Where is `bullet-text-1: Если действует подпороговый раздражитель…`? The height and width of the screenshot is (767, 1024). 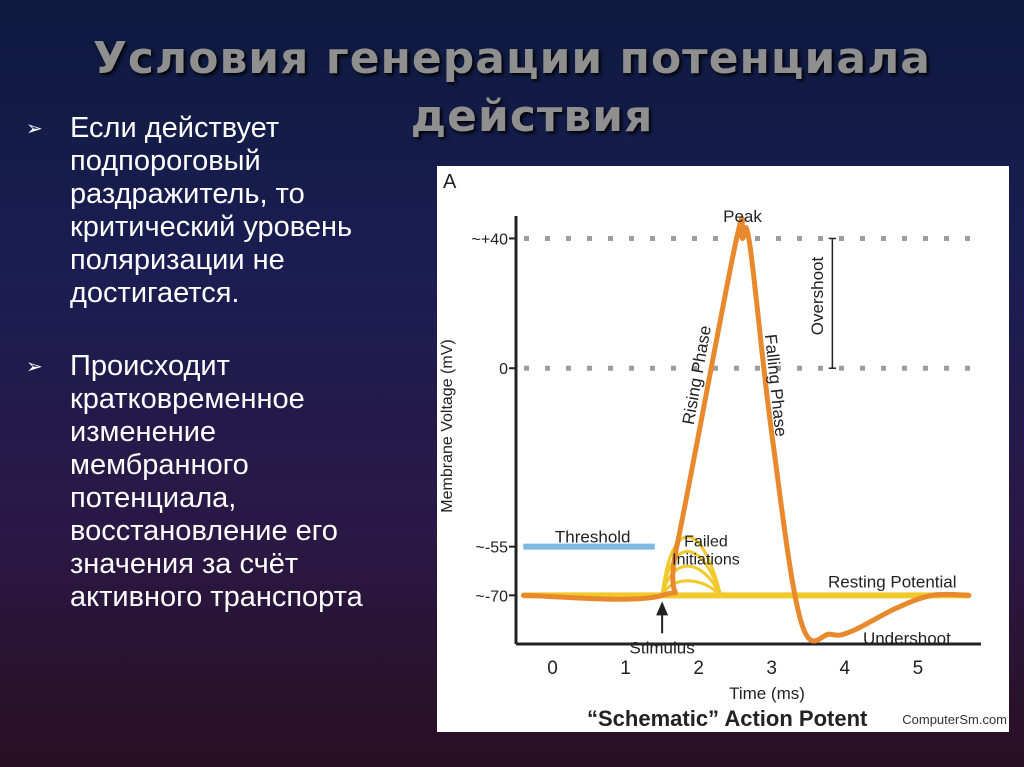
bullet-text-1: Если действует подпороговый раздражитель… is located at coordinates (211, 210).